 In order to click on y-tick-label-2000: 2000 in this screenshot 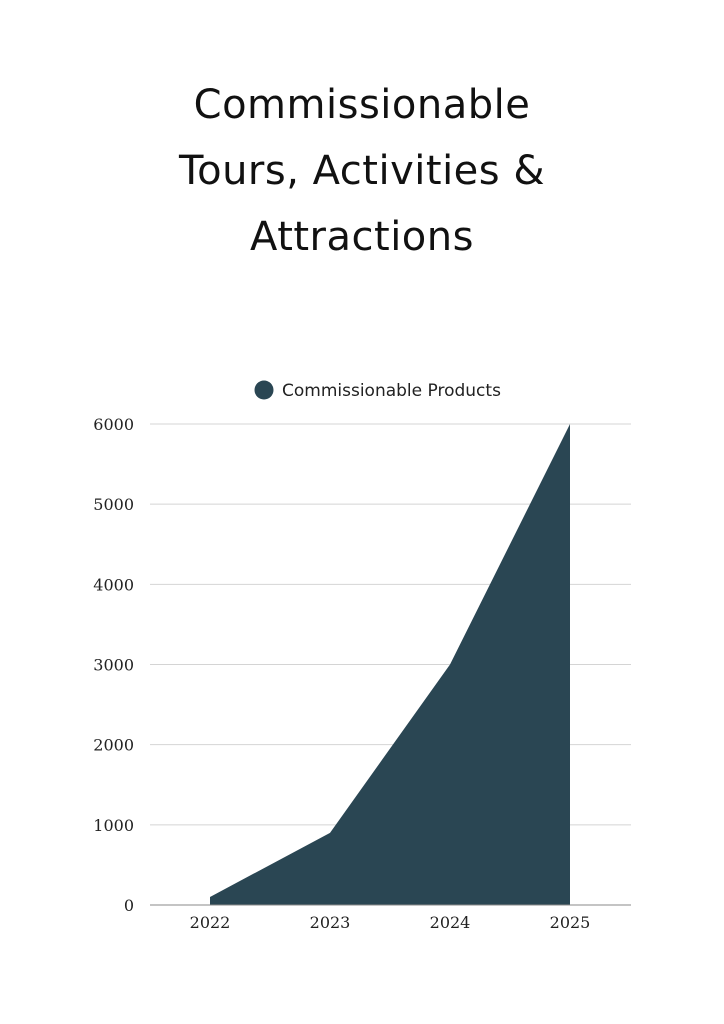, I will do `click(113, 745)`.